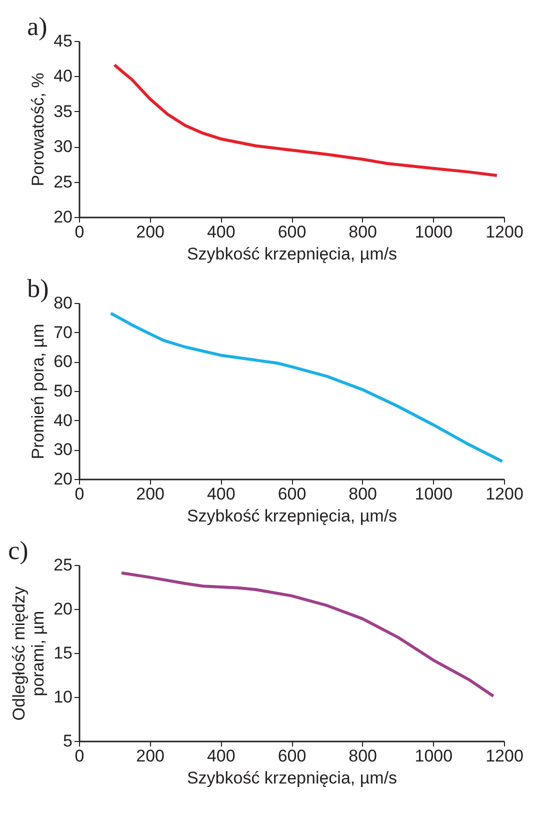 The height and width of the screenshot is (817, 560). What do you see at coordinates (63, 332) in the screenshot?
I see `y-tick-label: 70` at bounding box center [63, 332].